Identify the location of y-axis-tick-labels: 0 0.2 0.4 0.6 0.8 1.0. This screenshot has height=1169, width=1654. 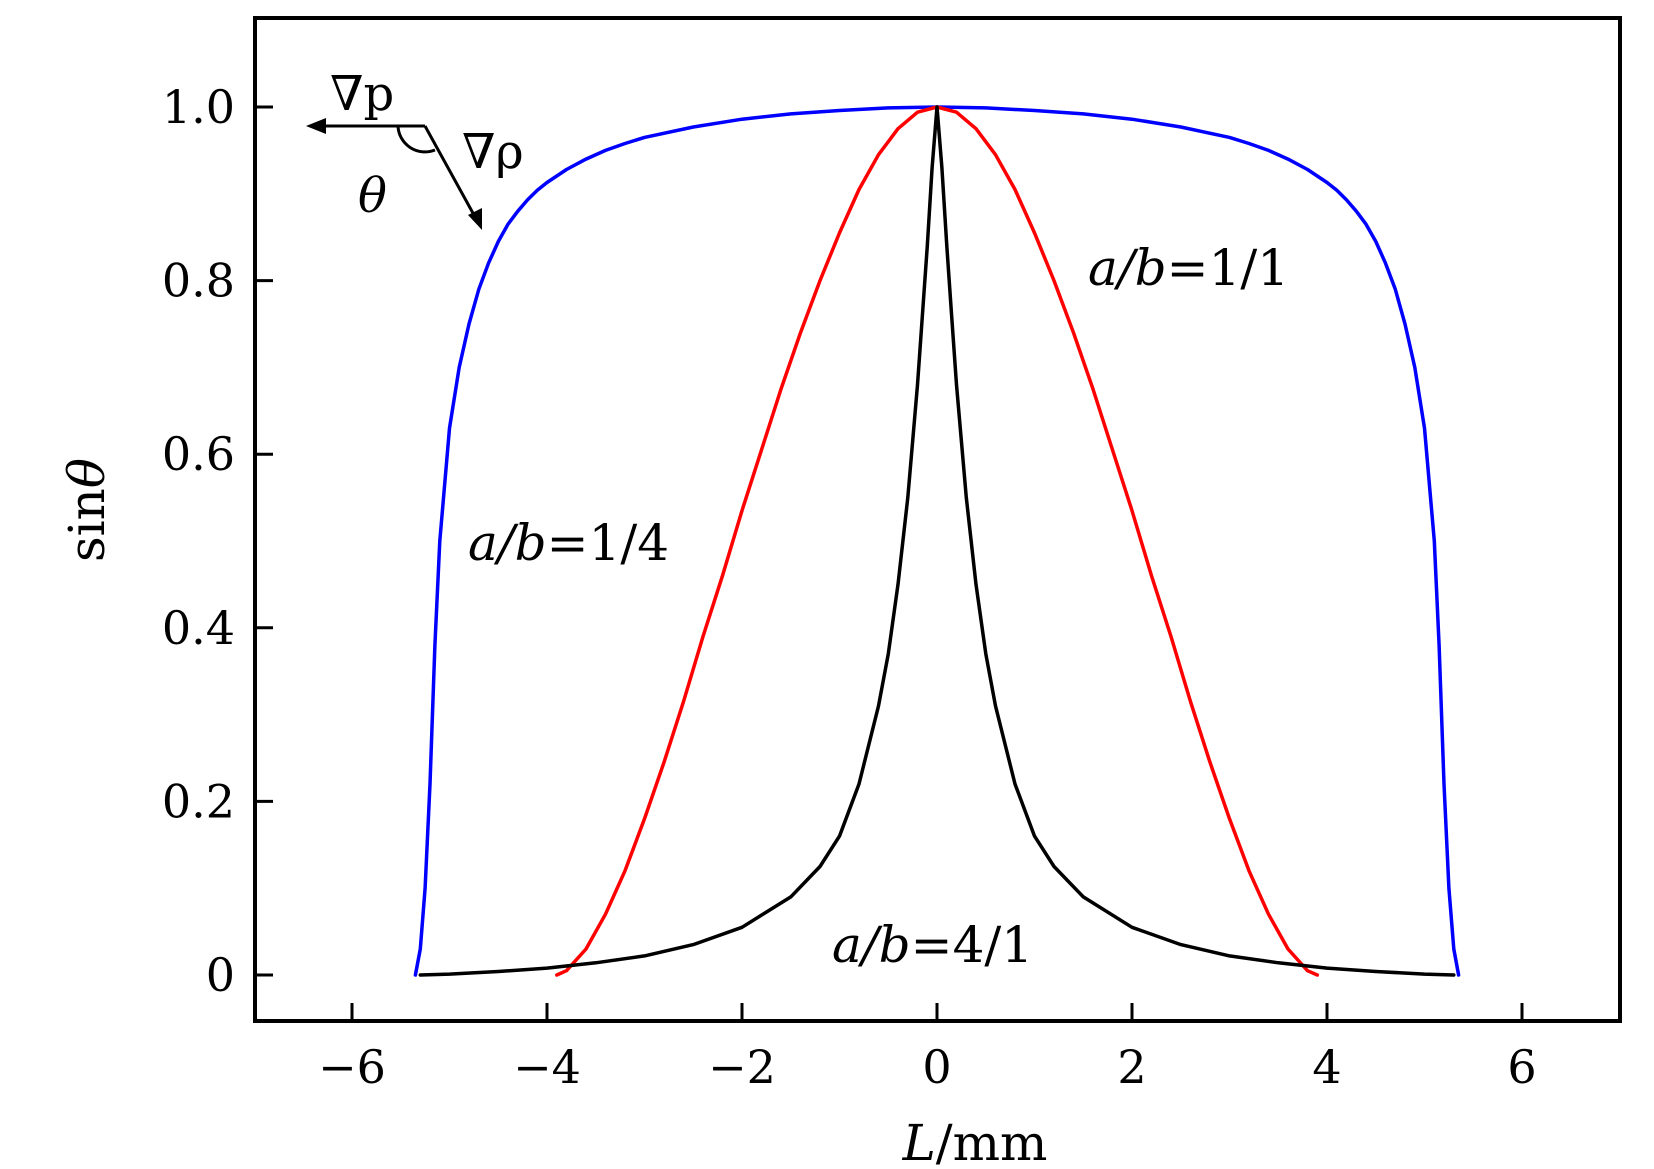
(198, 541).